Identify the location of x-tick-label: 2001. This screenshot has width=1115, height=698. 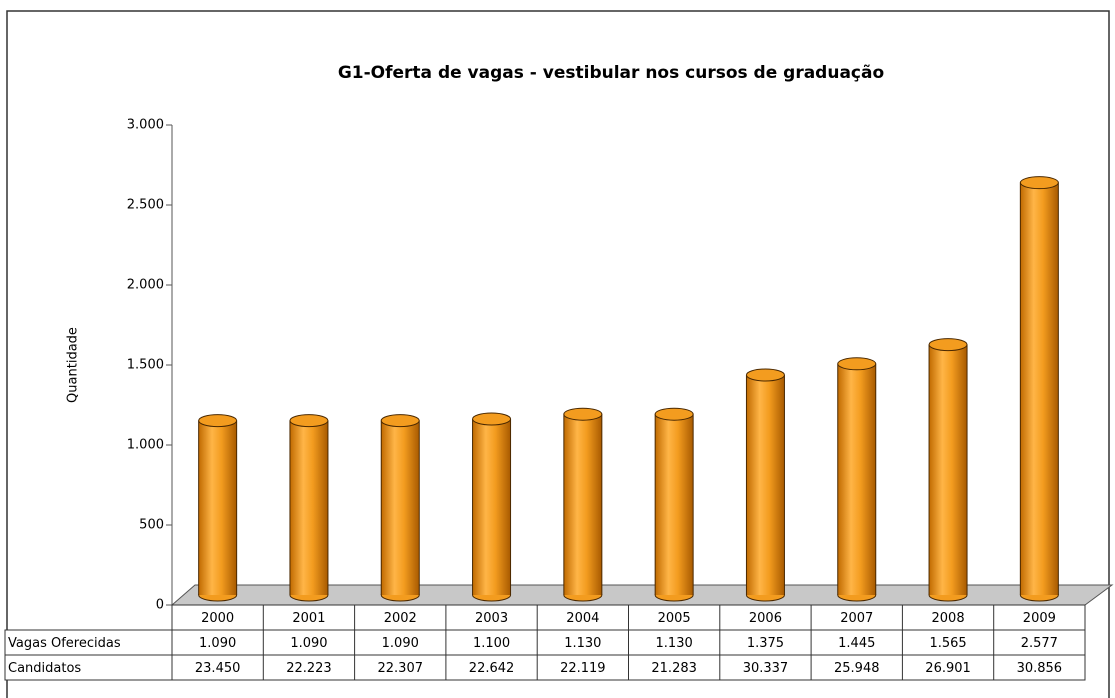
(308, 618).